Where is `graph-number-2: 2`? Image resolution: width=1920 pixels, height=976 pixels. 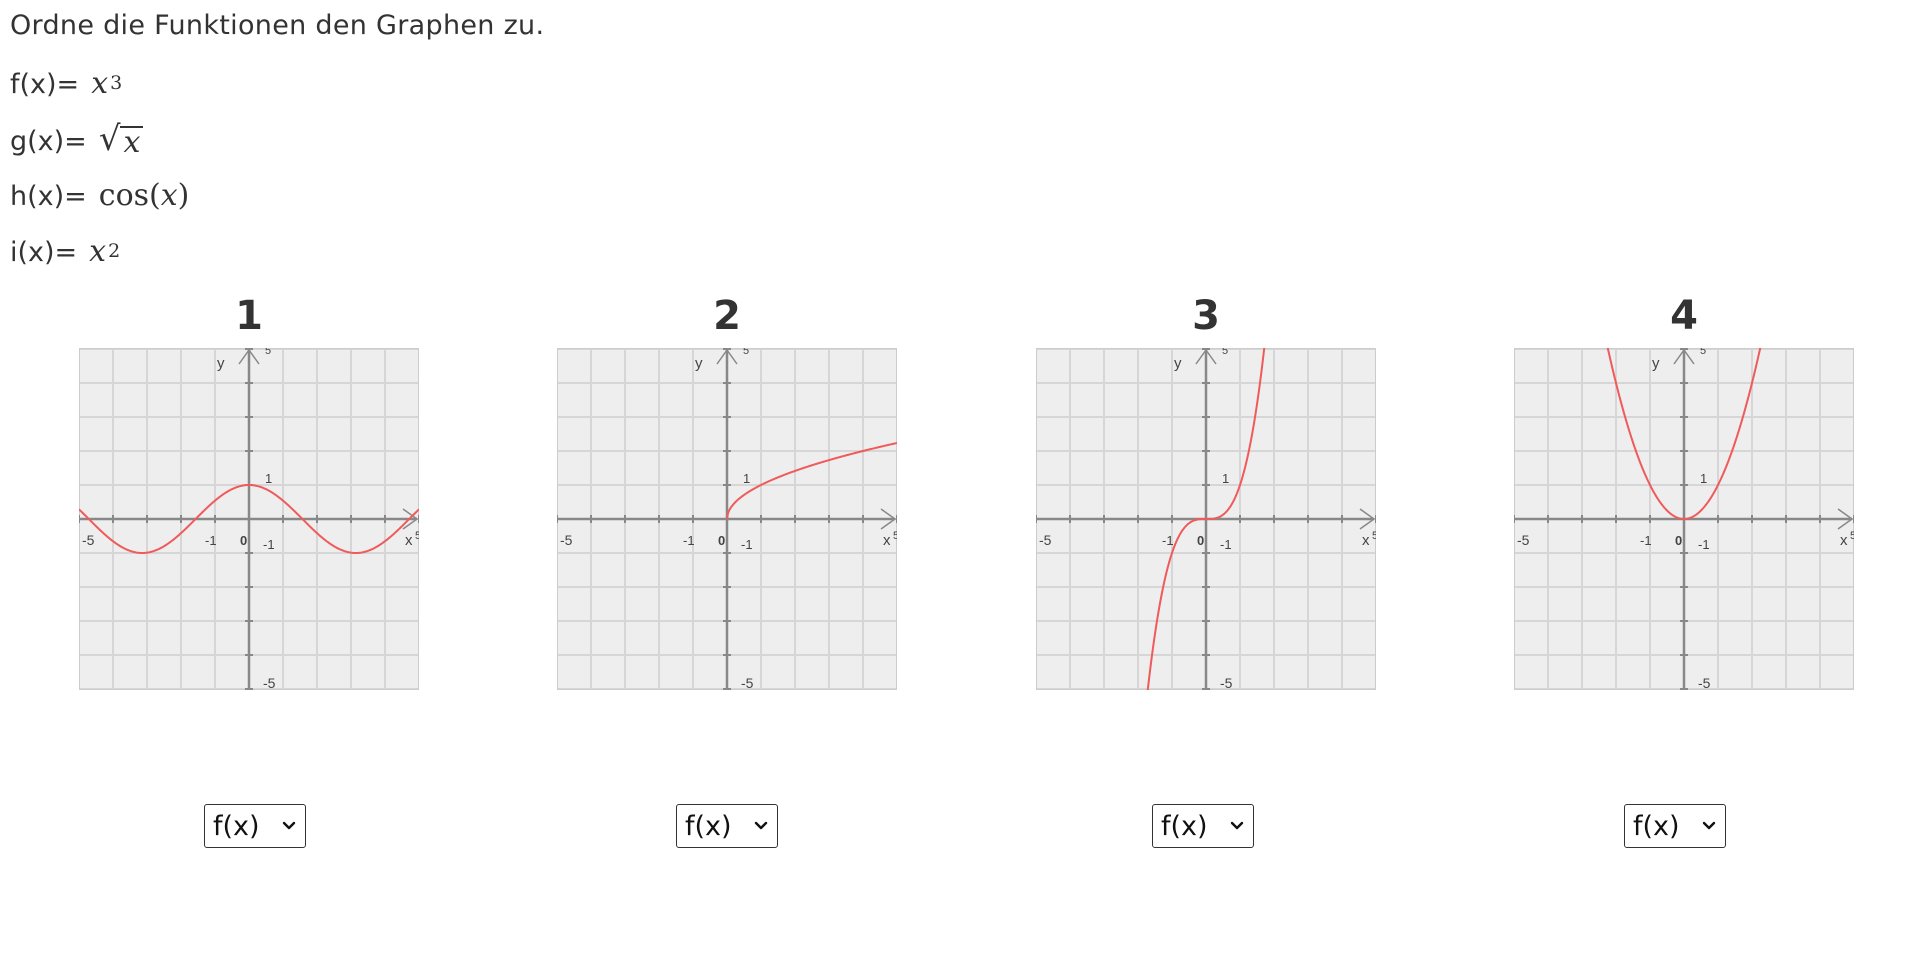 graph-number-2: 2 is located at coordinates (727, 316).